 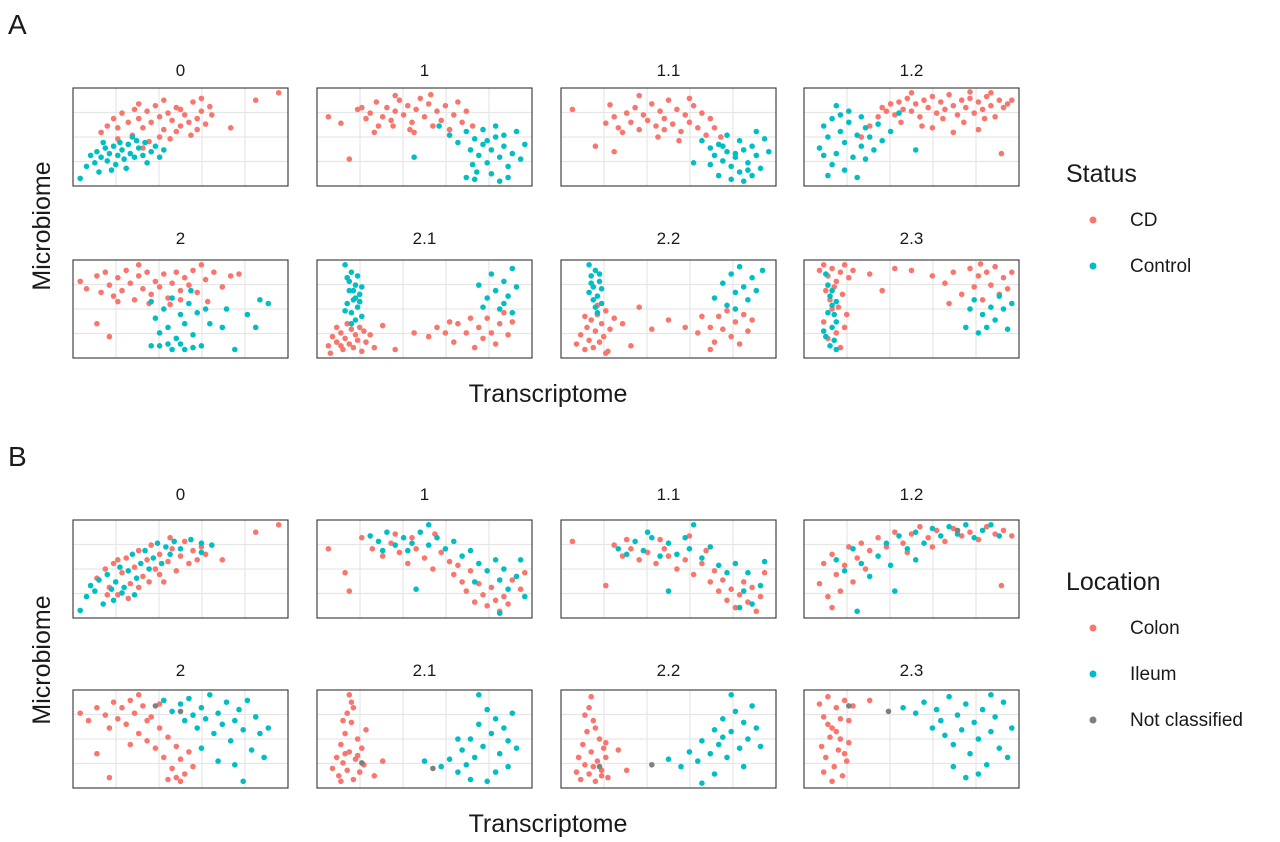 I want to click on legend-title: Location, so click(x=1113, y=582).